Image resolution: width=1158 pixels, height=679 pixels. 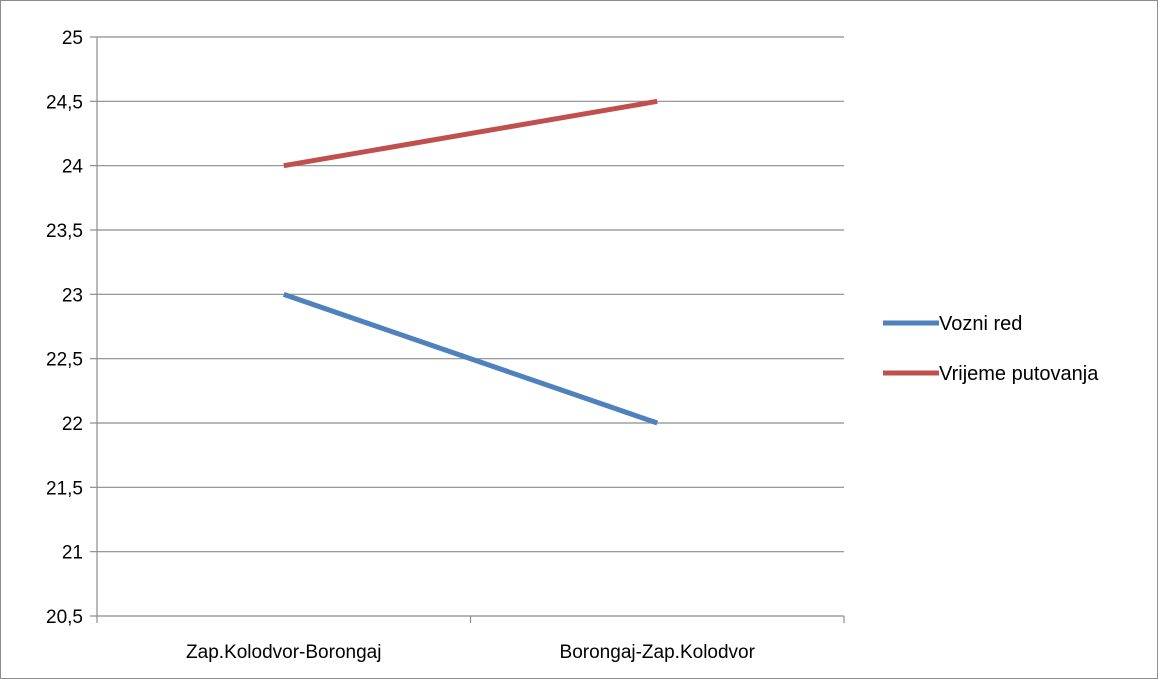 What do you see at coordinates (72, 295) in the screenshot?
I see `y-tick-label: 23` at bounding box center [72, 295].